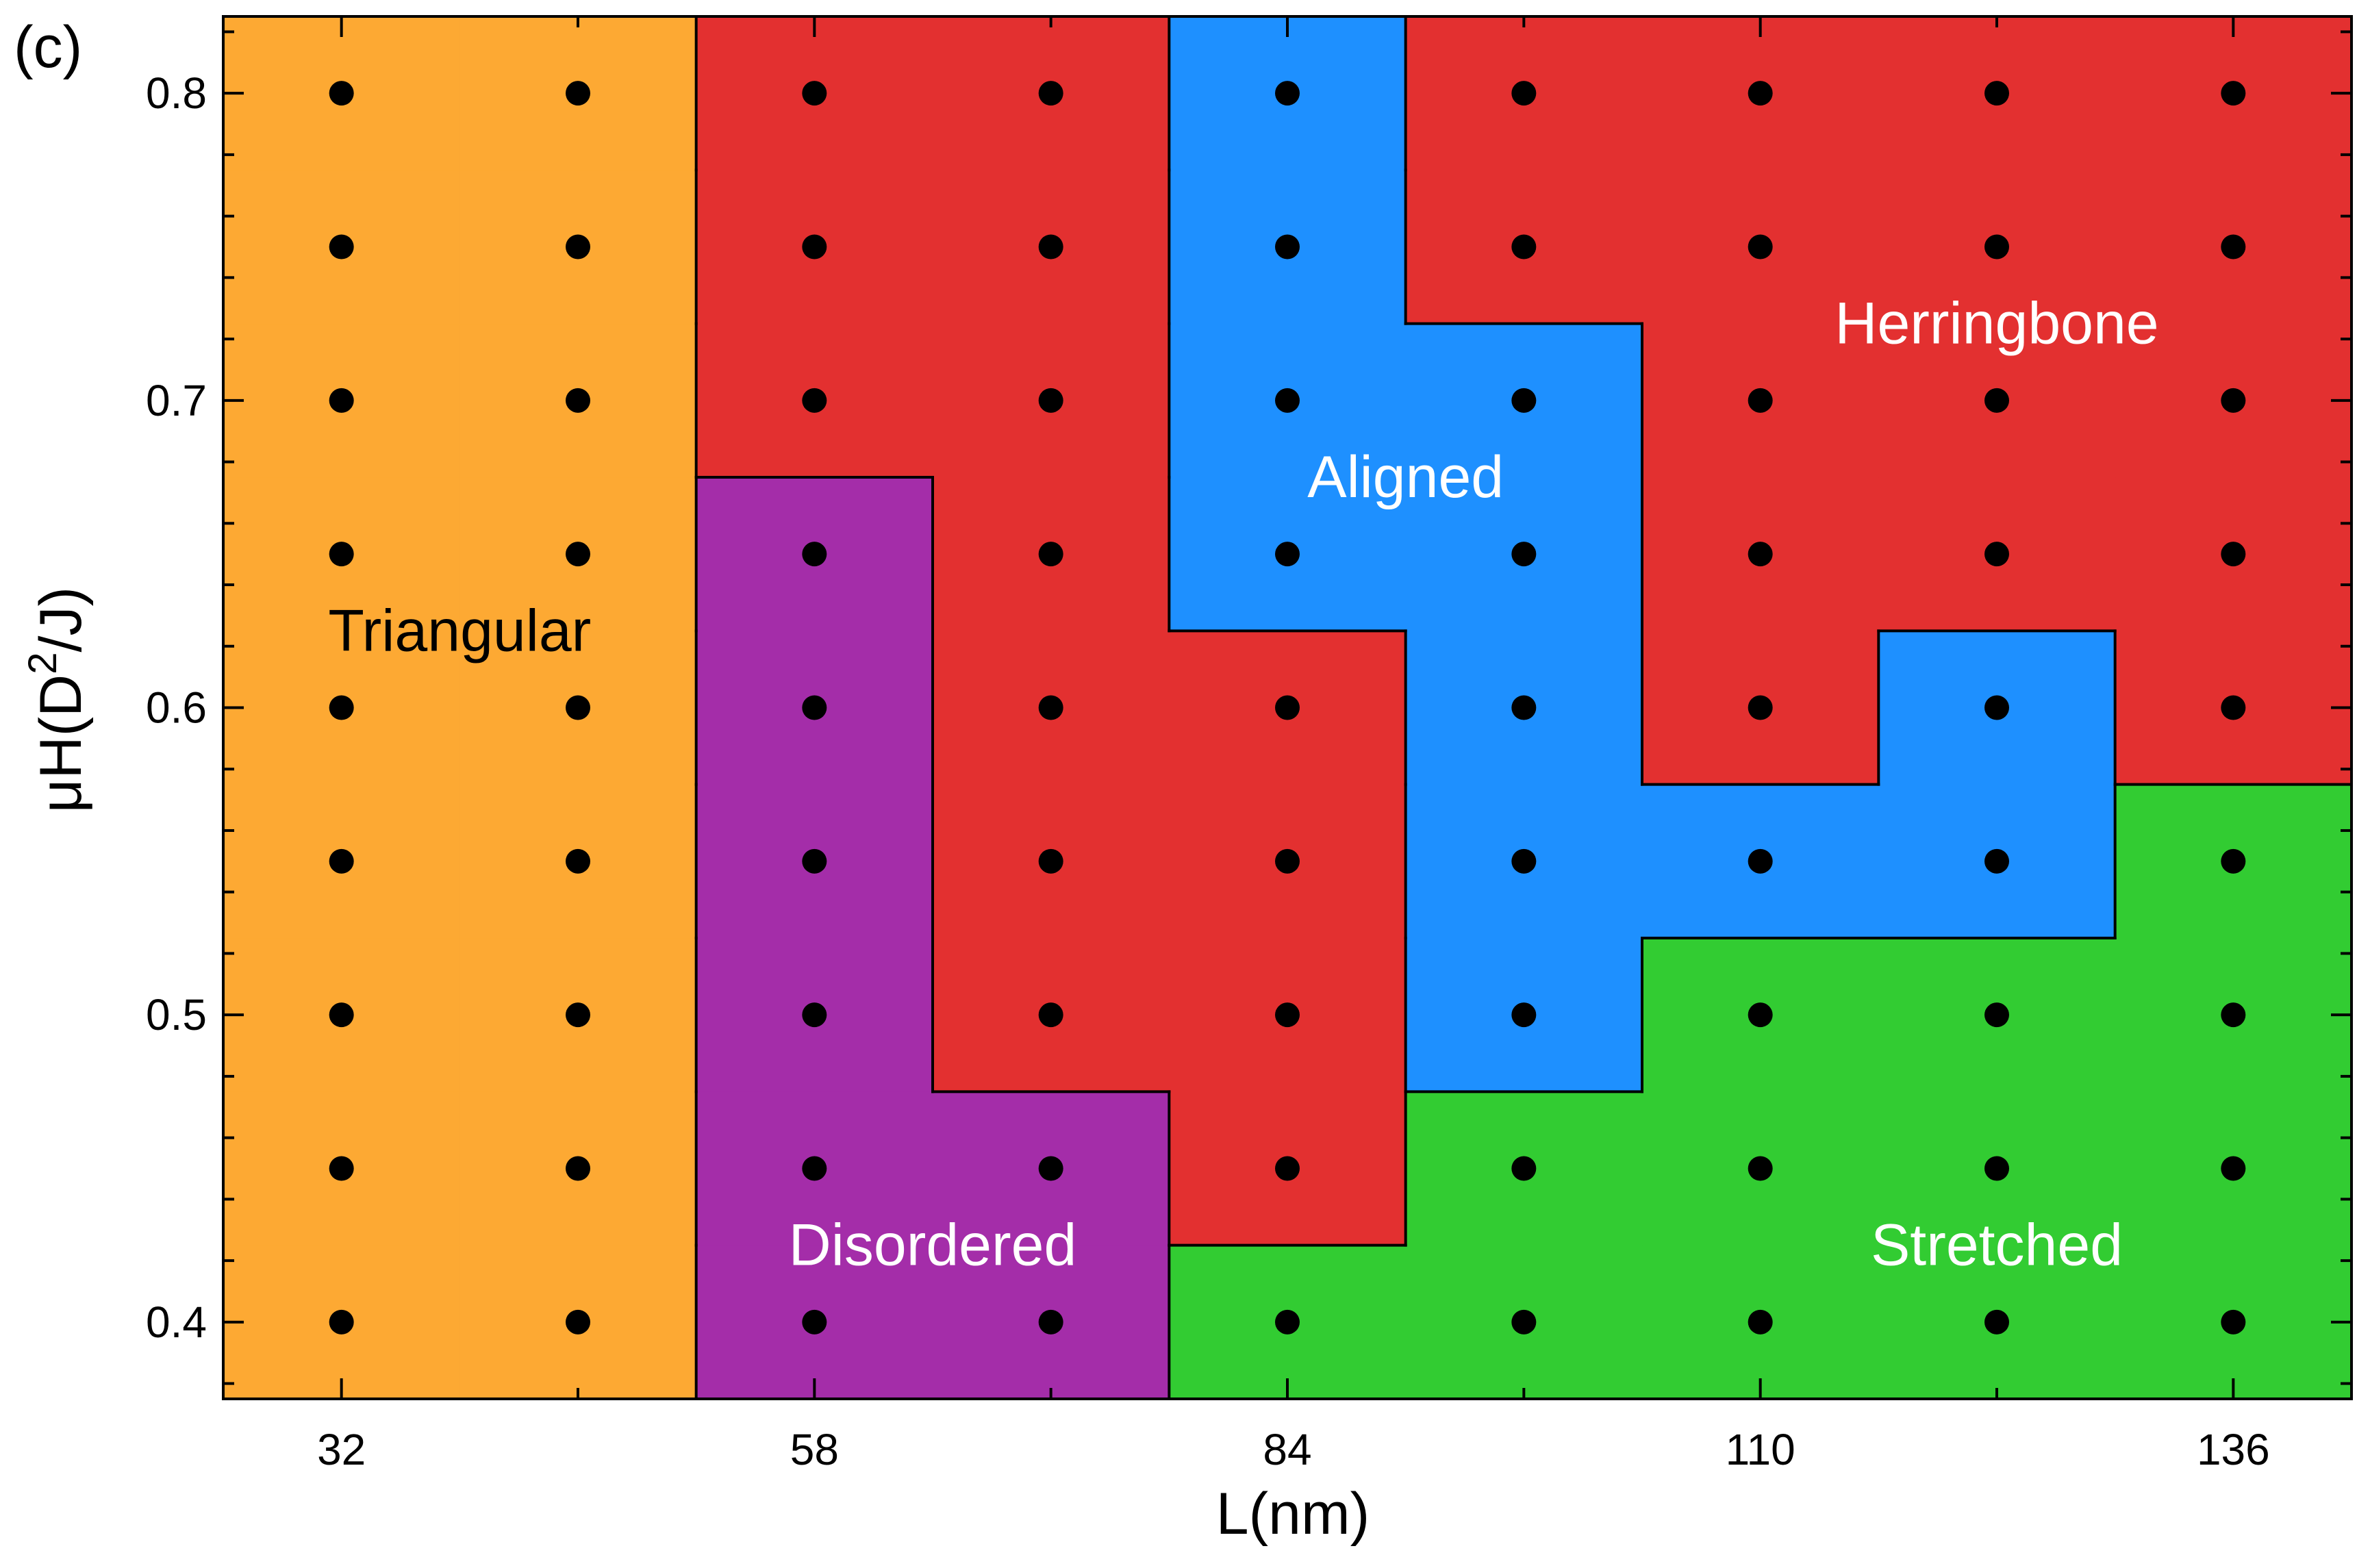  What do you see at coordinates (176, 1014) in the screenshot?
I see `y-tick-label: 0.5` at bounding box center [176, 1014].